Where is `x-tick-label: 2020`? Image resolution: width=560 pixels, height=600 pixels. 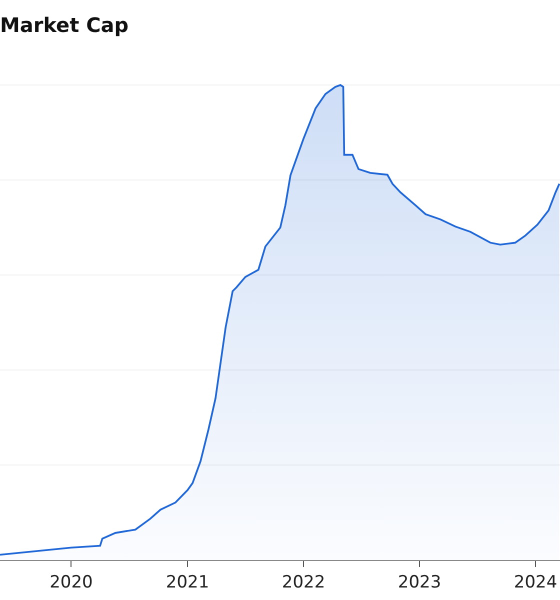
x-tick-label: 2020 is located at coordinates (71, 582).